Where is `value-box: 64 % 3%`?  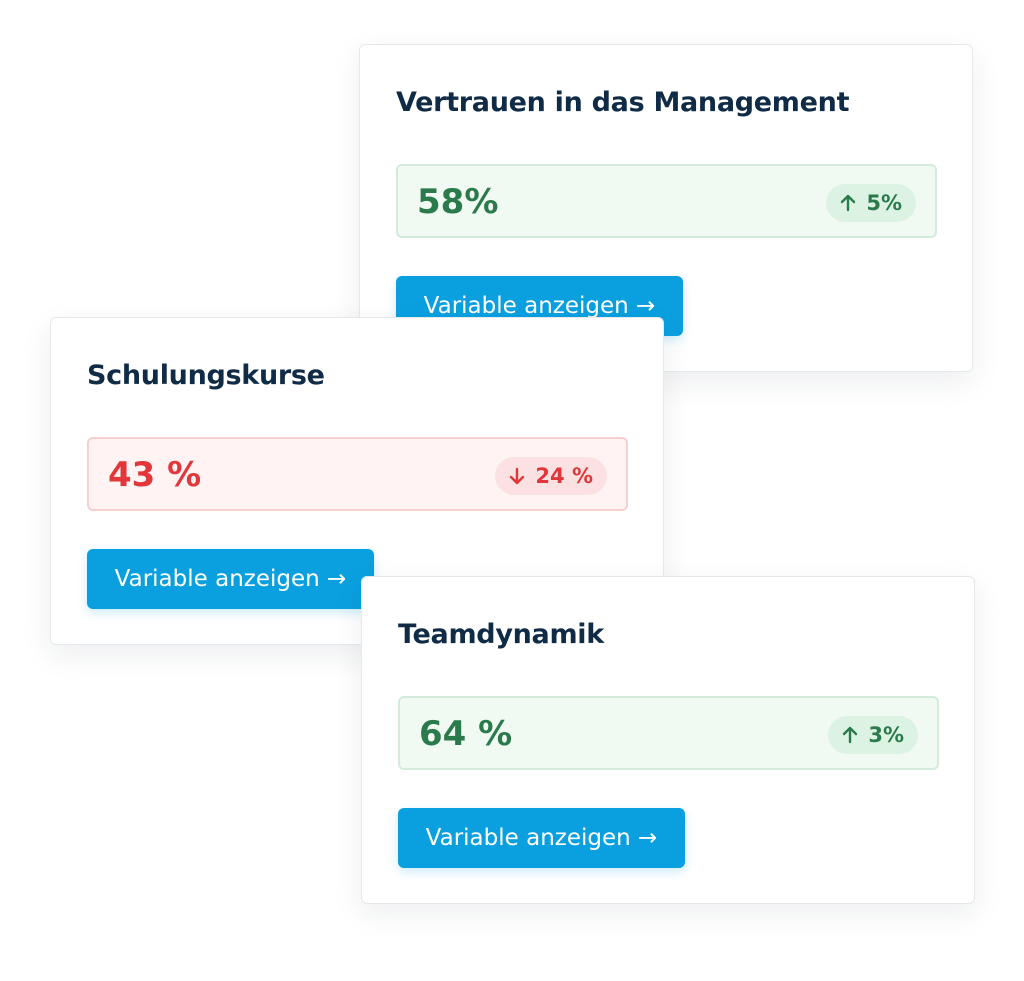
value-box: 64 % 3% is located at coordinates (668, 733).